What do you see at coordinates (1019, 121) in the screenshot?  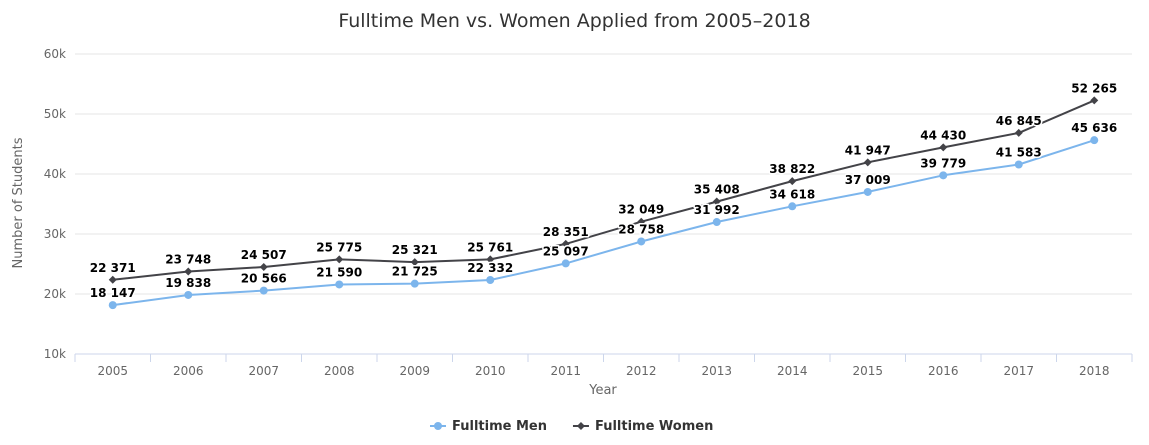 I see `data-label: 46 845` at bounding box center [1019, 121].